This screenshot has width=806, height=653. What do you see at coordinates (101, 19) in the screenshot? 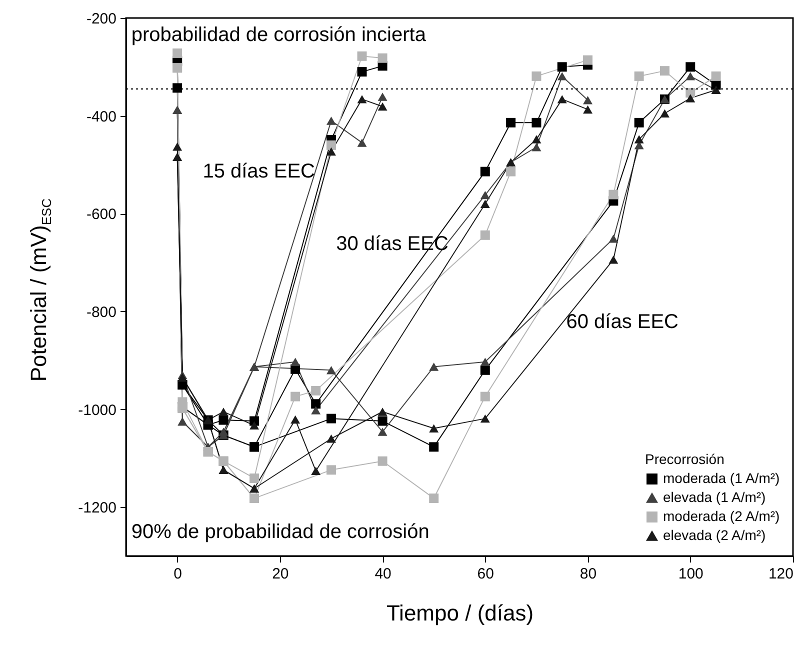
I see `y-tick-label: -200` at bounding box center [101, 19].